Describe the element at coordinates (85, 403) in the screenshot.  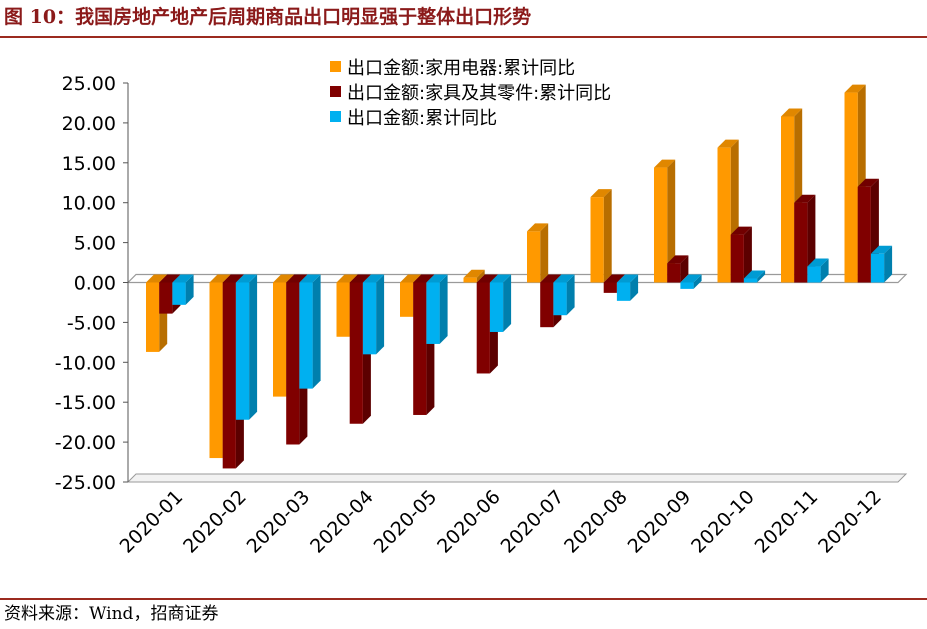
I see `y-tick-label: -15.00` at that location.